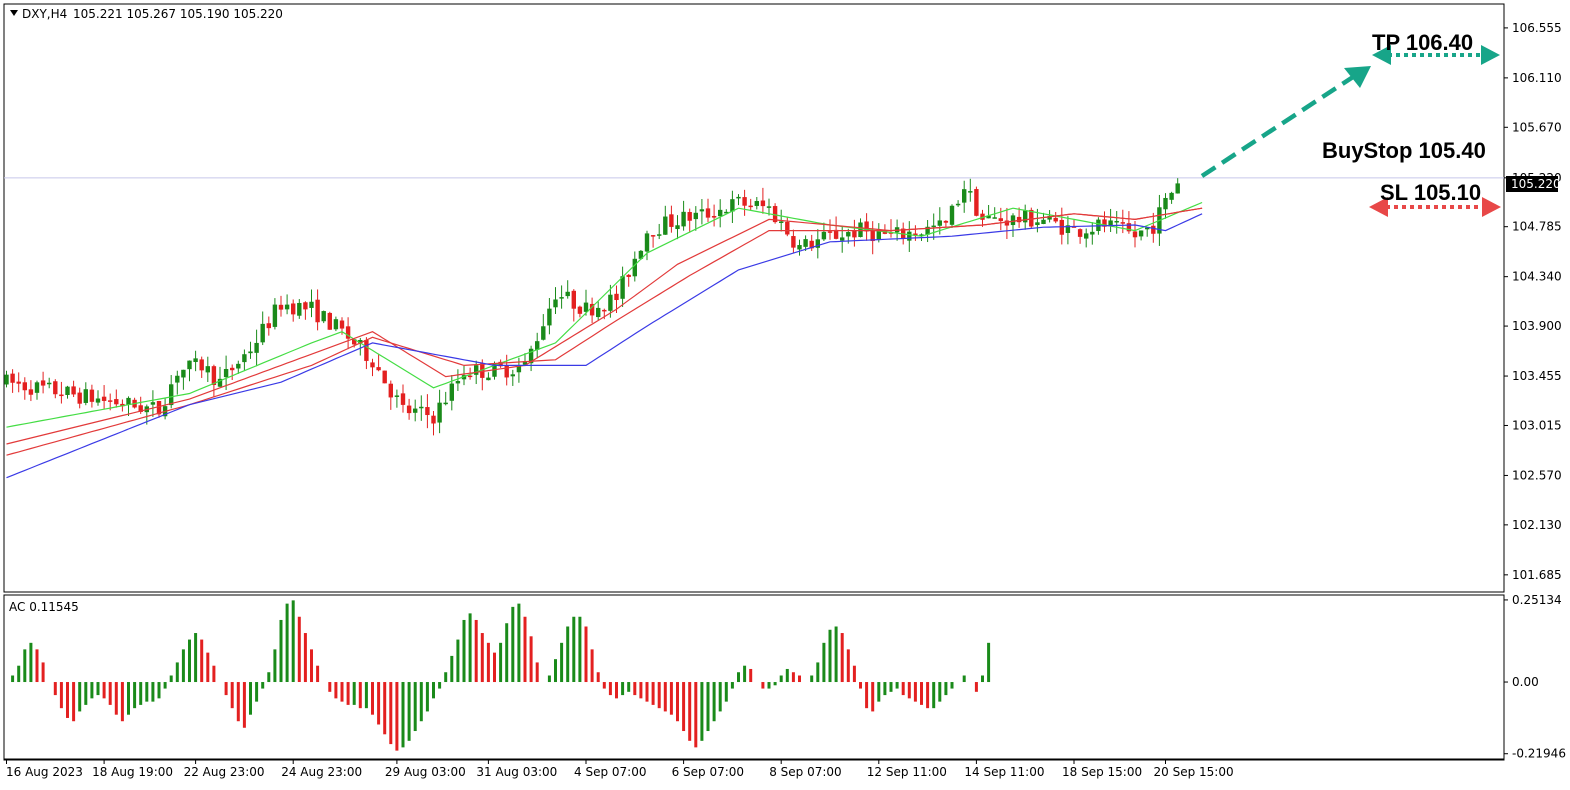  What do you see at coordinates (1350, 123) in the screenshot?
I see `trade-annotations: TP 106.40 BuyStop 105.40 SL 105.10` at bounding box center [1350, 123].